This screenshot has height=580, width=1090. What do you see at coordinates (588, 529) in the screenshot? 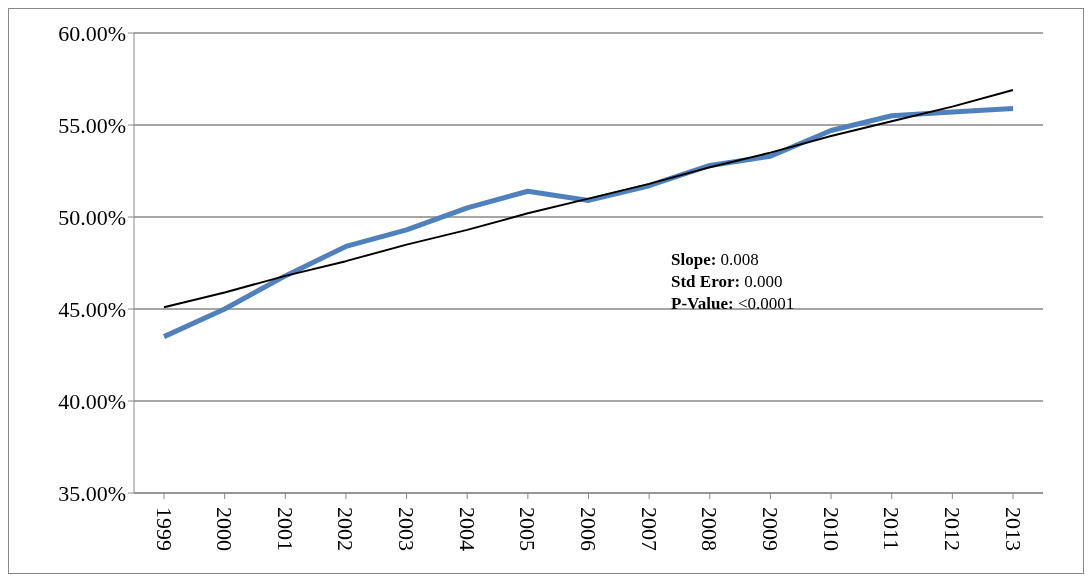
I see `x-tick-label: 2006` at bounding box center [588, 529].